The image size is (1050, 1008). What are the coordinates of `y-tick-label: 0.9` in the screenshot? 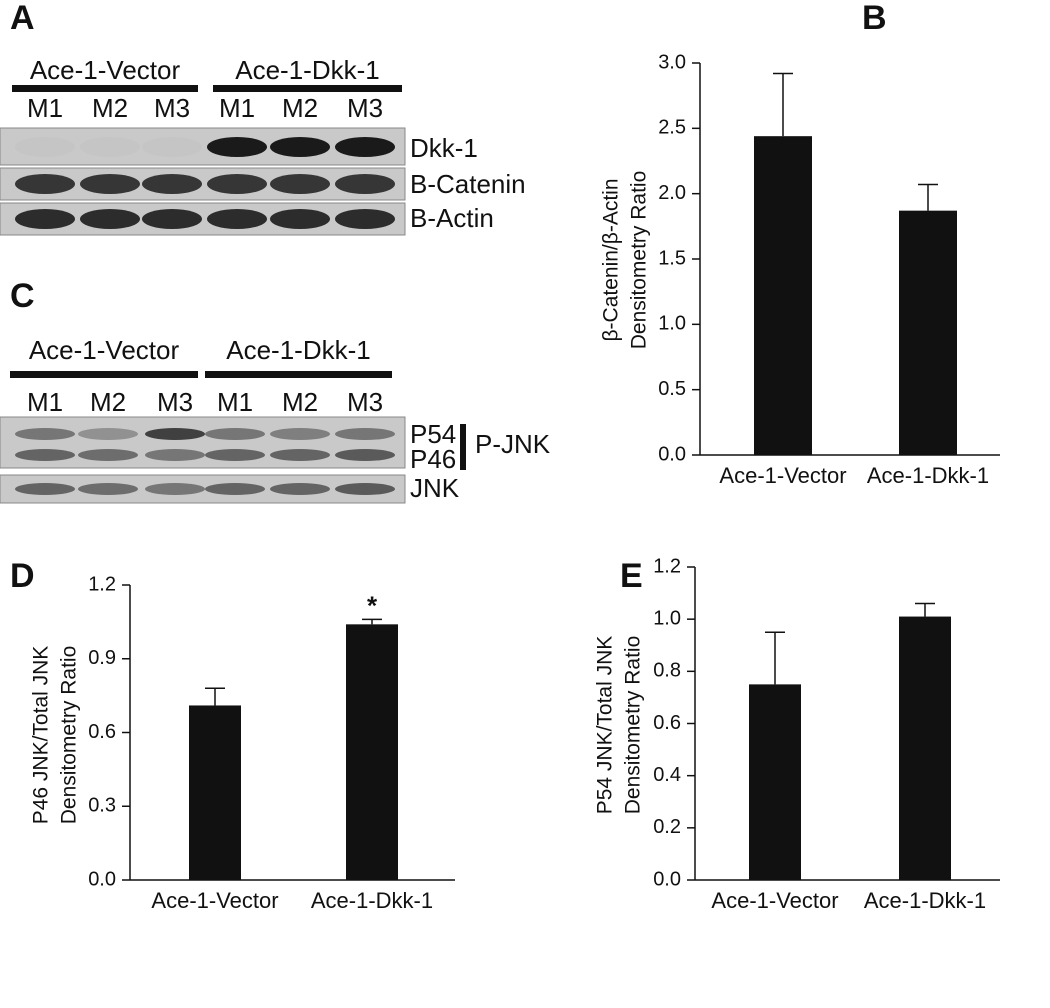 It's located at (102, 658).